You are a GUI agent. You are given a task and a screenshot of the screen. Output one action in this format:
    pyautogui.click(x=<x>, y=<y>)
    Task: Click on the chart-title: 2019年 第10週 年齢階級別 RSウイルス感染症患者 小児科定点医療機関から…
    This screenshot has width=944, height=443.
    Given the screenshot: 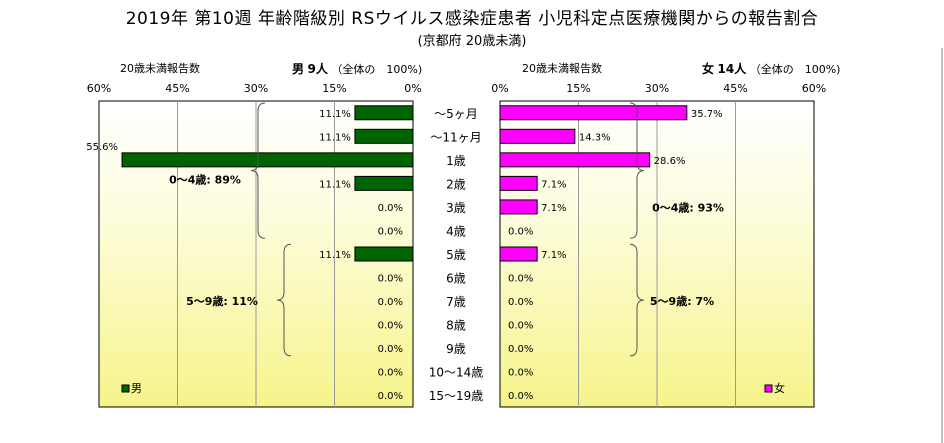 What is the action you would take?
    pyautogui.click(x=472, y=19)
    